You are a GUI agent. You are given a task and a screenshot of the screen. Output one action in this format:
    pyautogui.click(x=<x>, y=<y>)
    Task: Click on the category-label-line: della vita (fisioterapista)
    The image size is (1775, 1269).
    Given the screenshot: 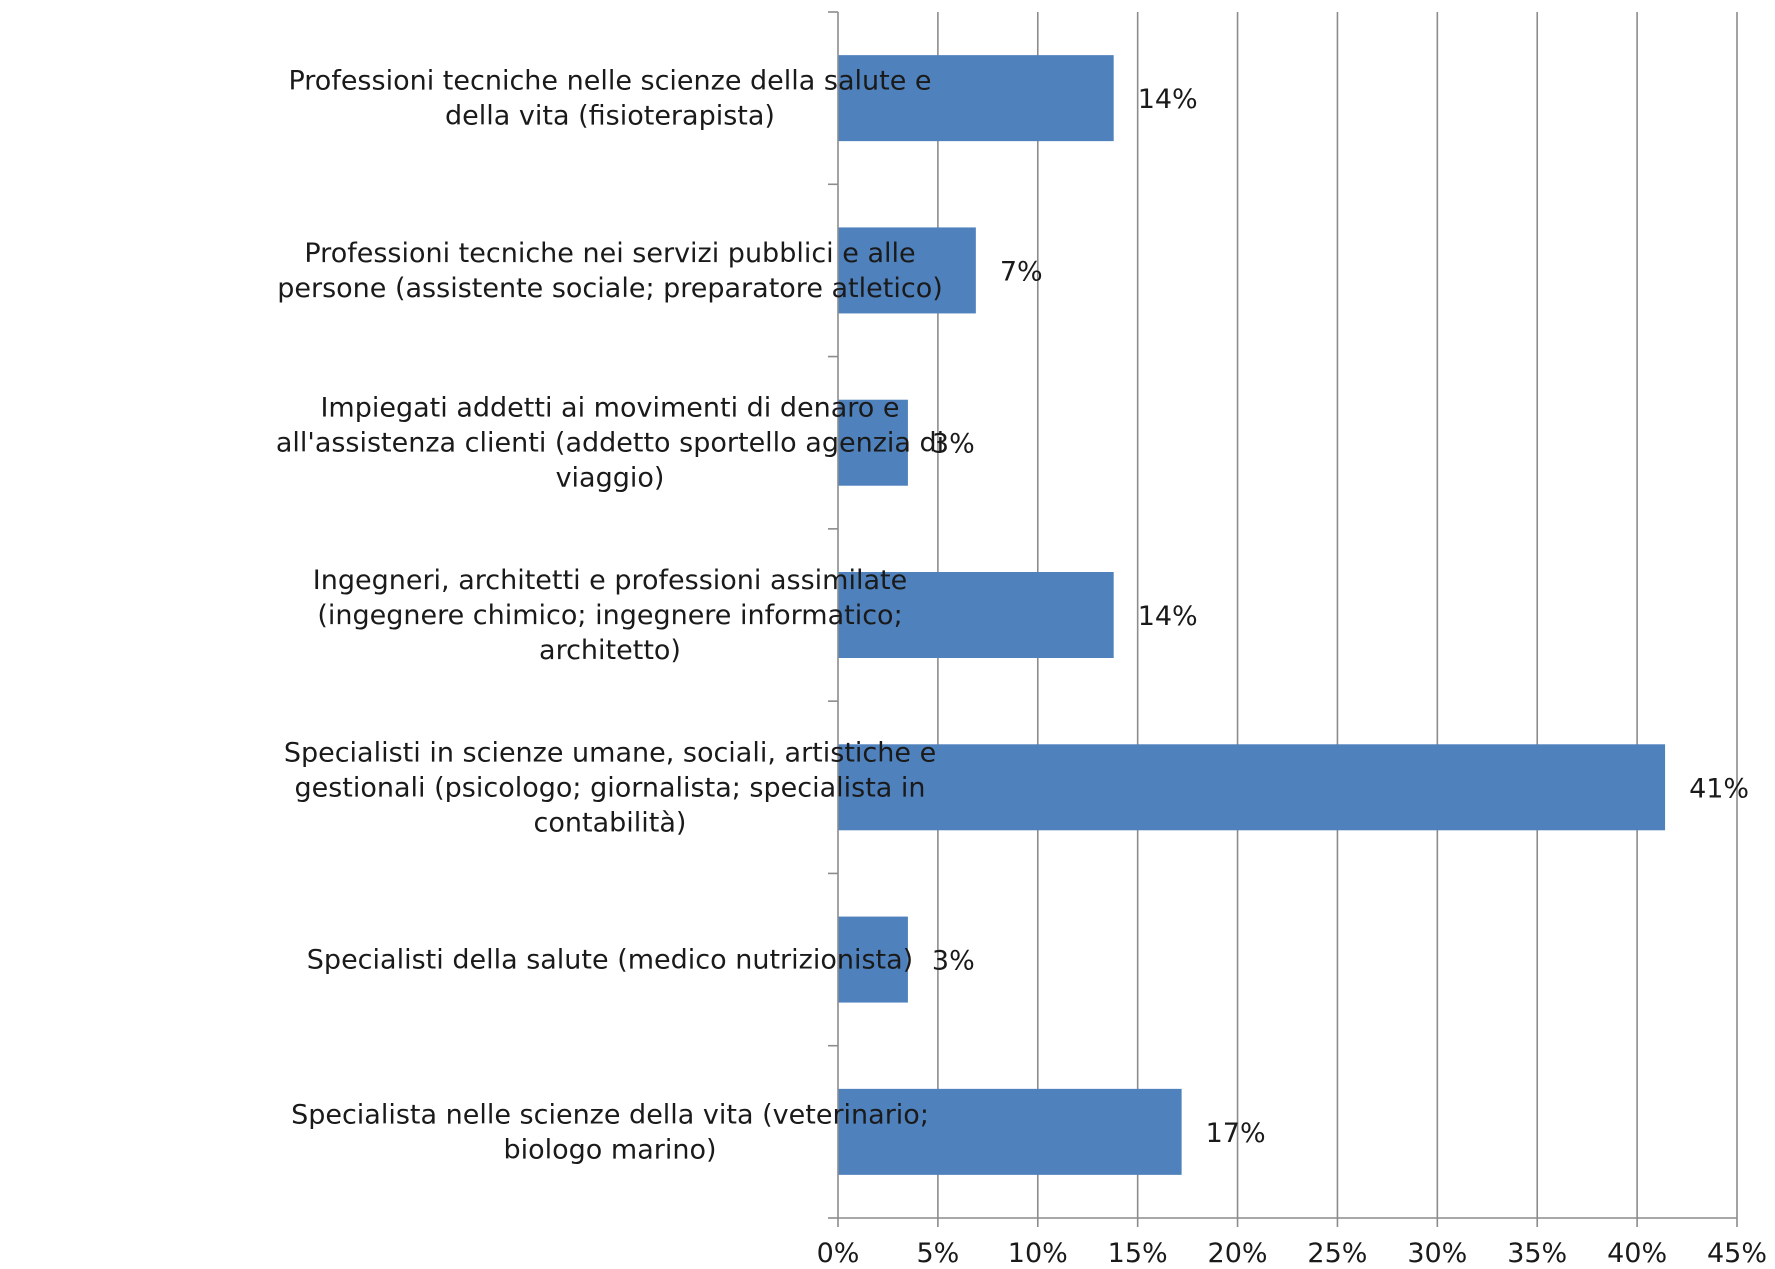 What is the action you would take?
    pyautogui.click(x=610, y=116)
    